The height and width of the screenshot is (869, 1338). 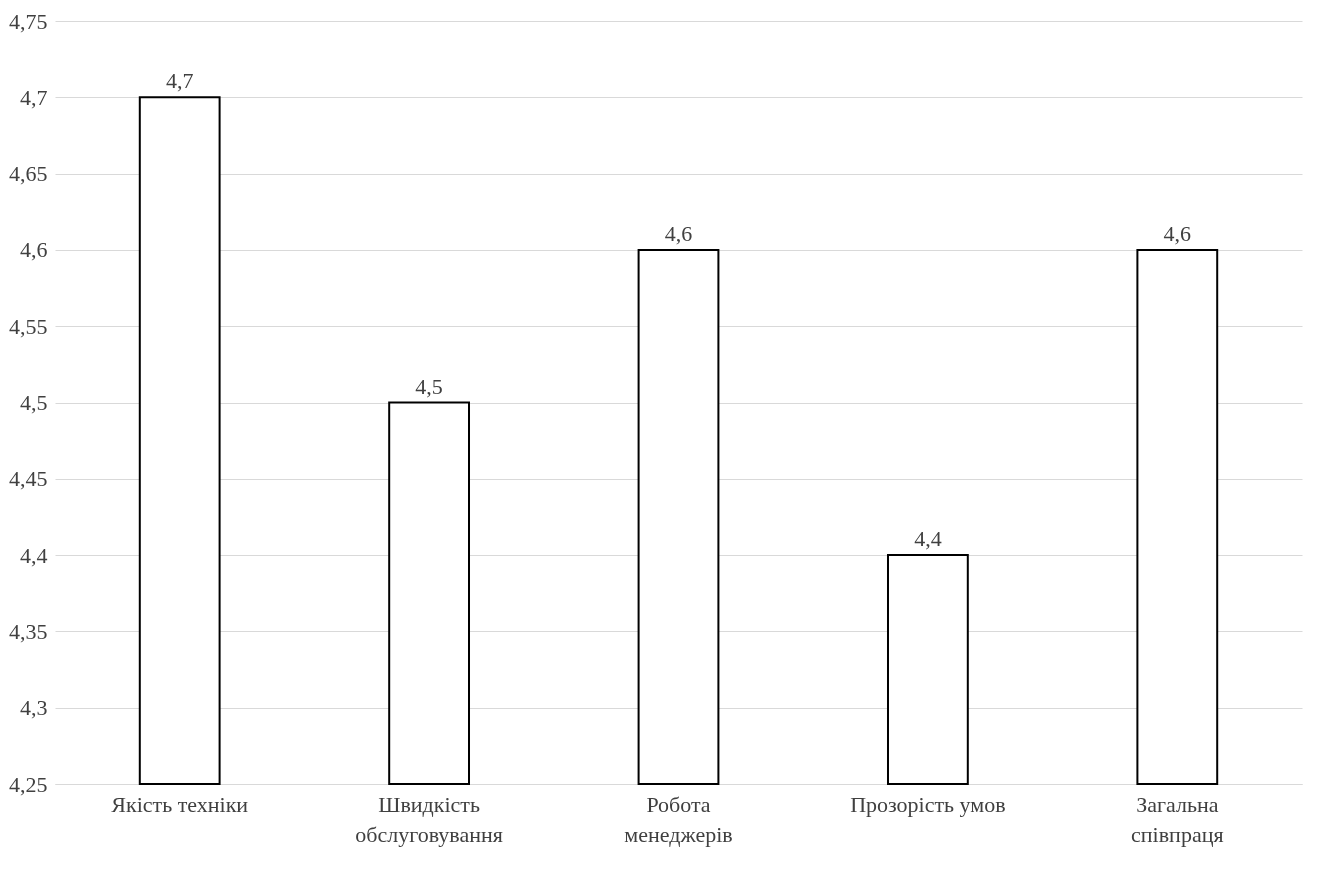 I want to click on y-tick-label: 4,75, so click(x=28, y=21).